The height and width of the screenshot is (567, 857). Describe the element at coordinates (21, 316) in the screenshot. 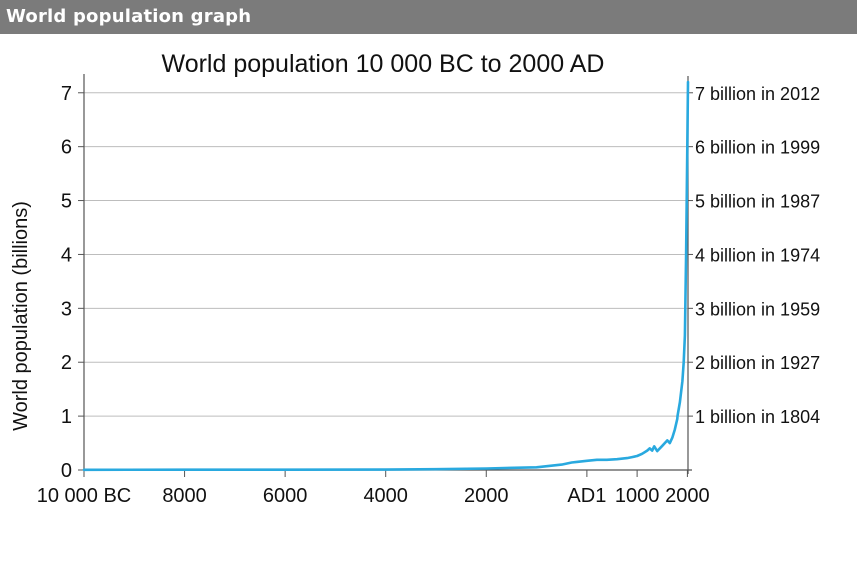

I see `y-axis-label: World population (billions)` at that location.